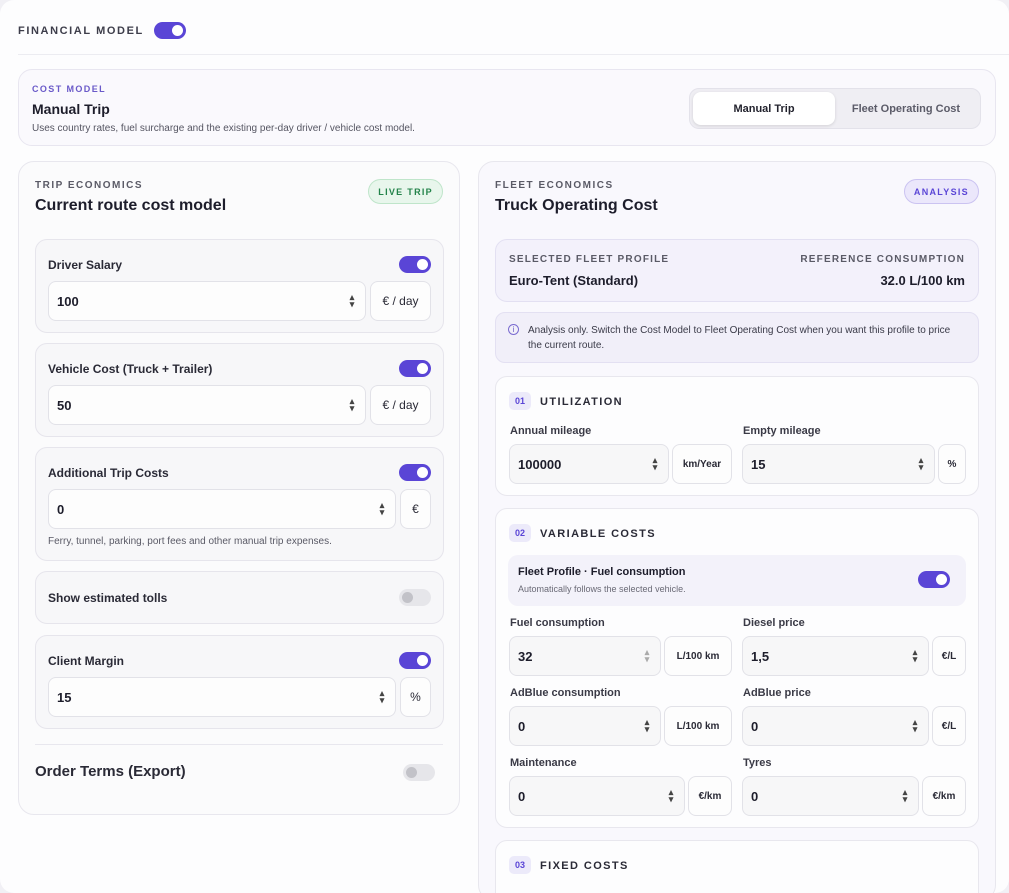  I want to click on fleet-operating-cost-option: Fleet Operating Cost, so click(906, 108).